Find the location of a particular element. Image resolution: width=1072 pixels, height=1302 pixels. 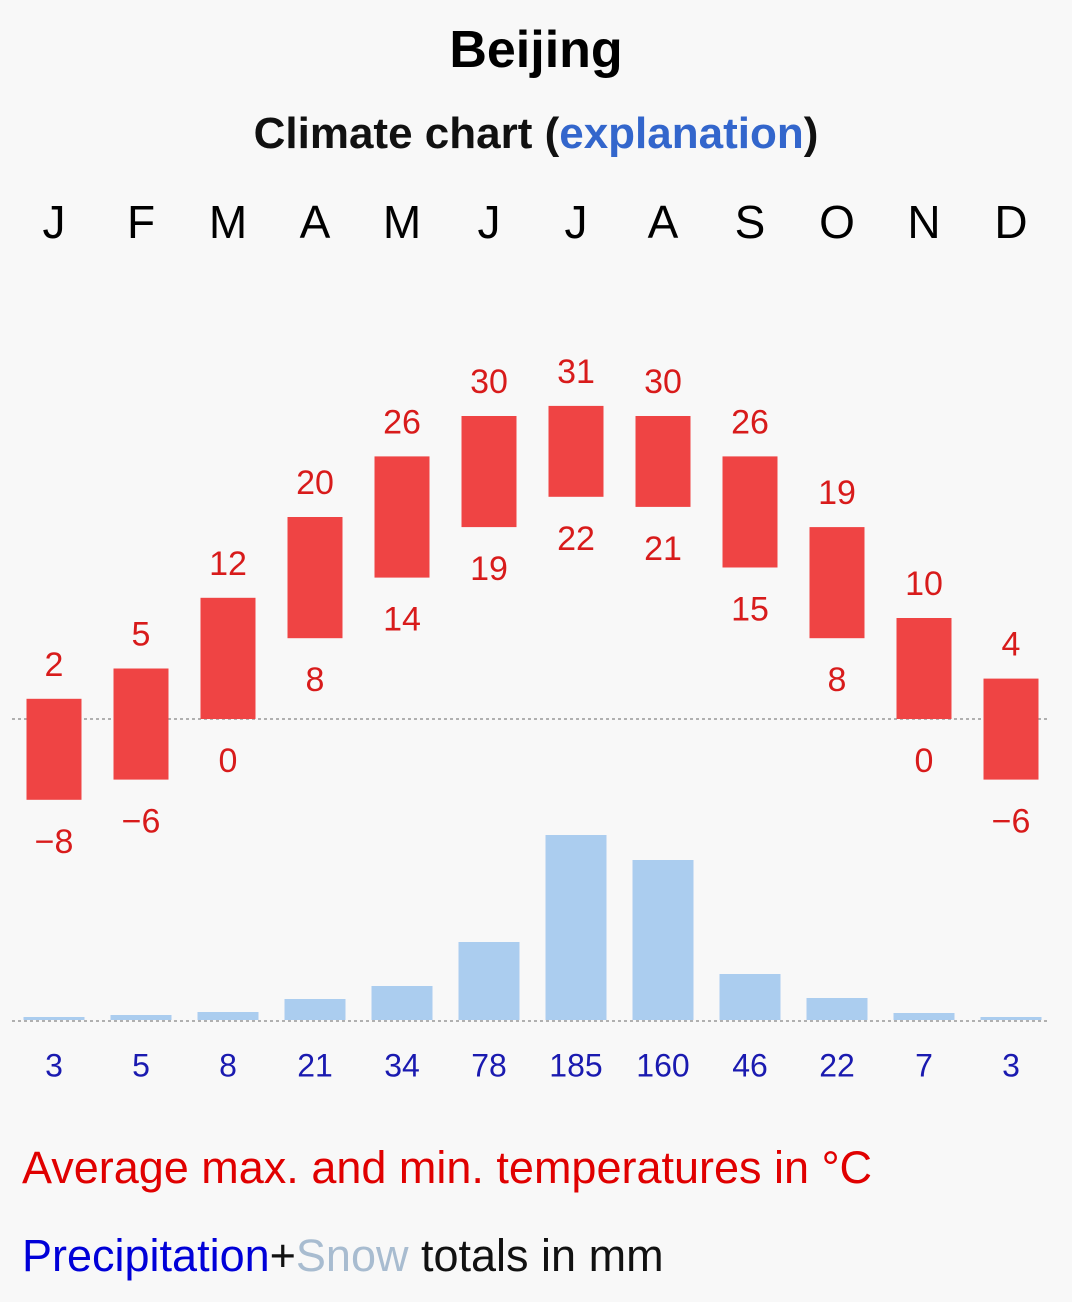

month-label: O is located at coordinates (837, 222).